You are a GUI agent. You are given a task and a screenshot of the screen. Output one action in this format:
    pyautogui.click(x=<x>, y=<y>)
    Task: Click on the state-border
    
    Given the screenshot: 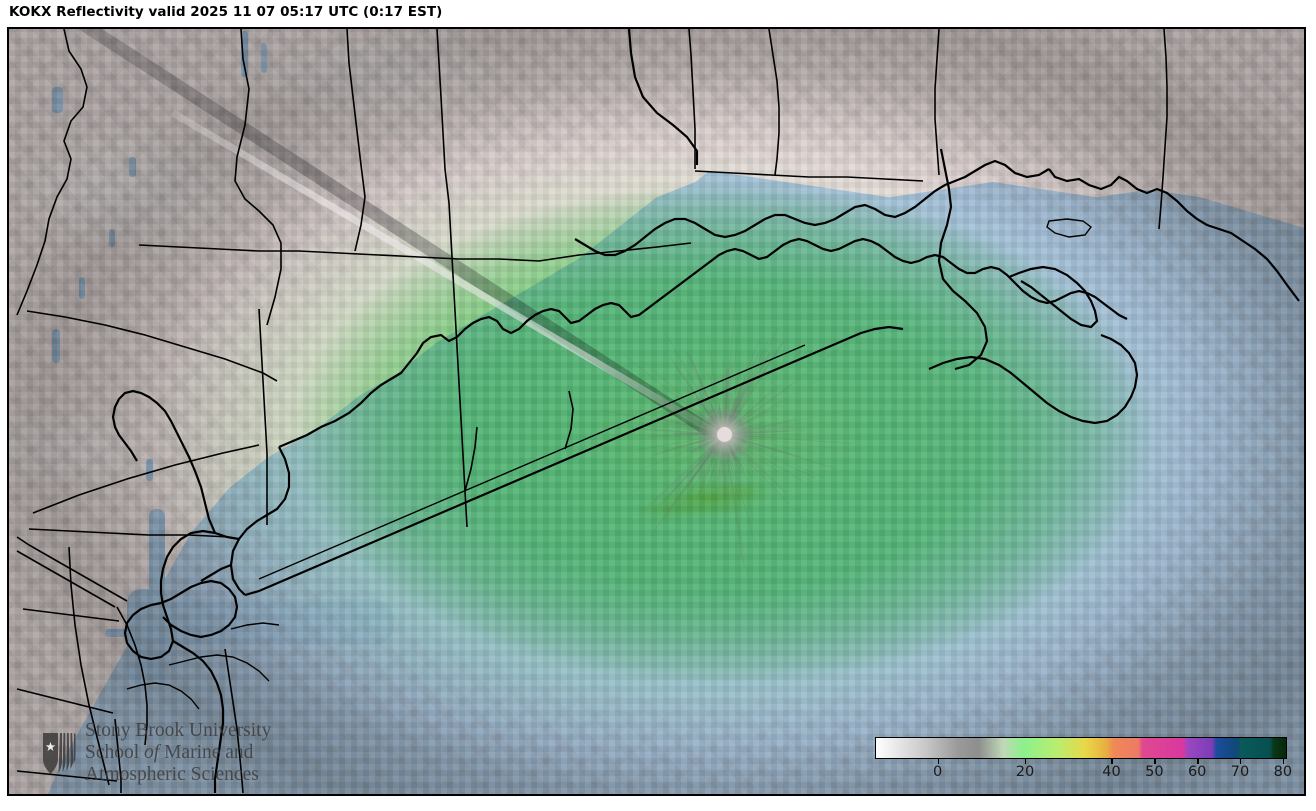 What is the action you would take?
    pyautogui.click(x=52, y=172)
    